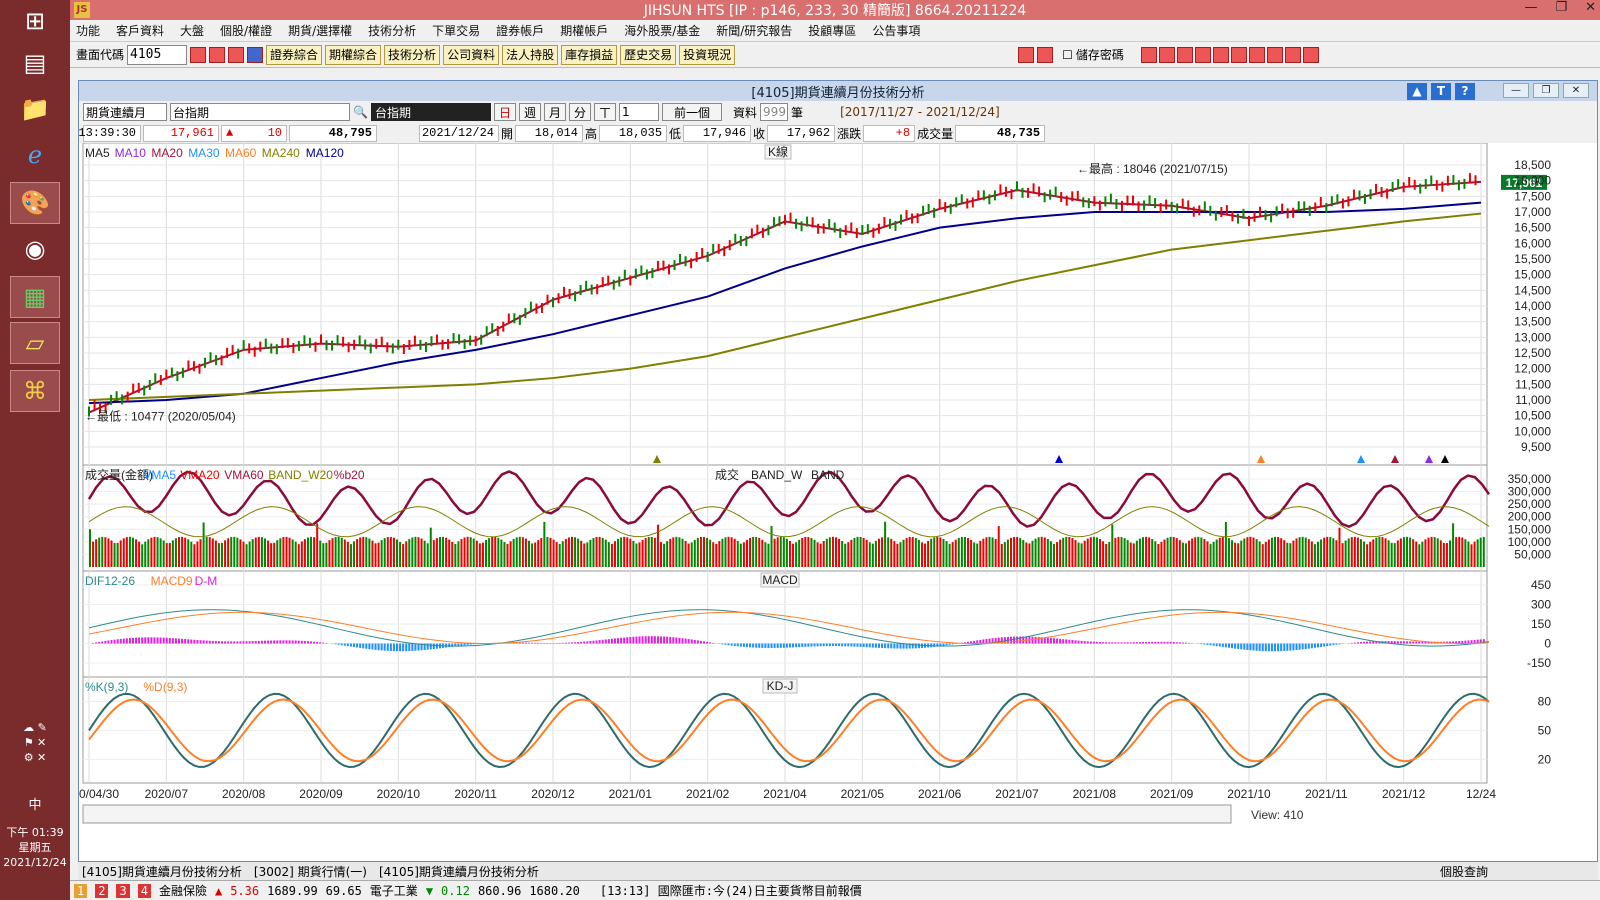  Describe the element at coordinates (504, 112) in the screenshot. I see `period-day: 日` at that location.